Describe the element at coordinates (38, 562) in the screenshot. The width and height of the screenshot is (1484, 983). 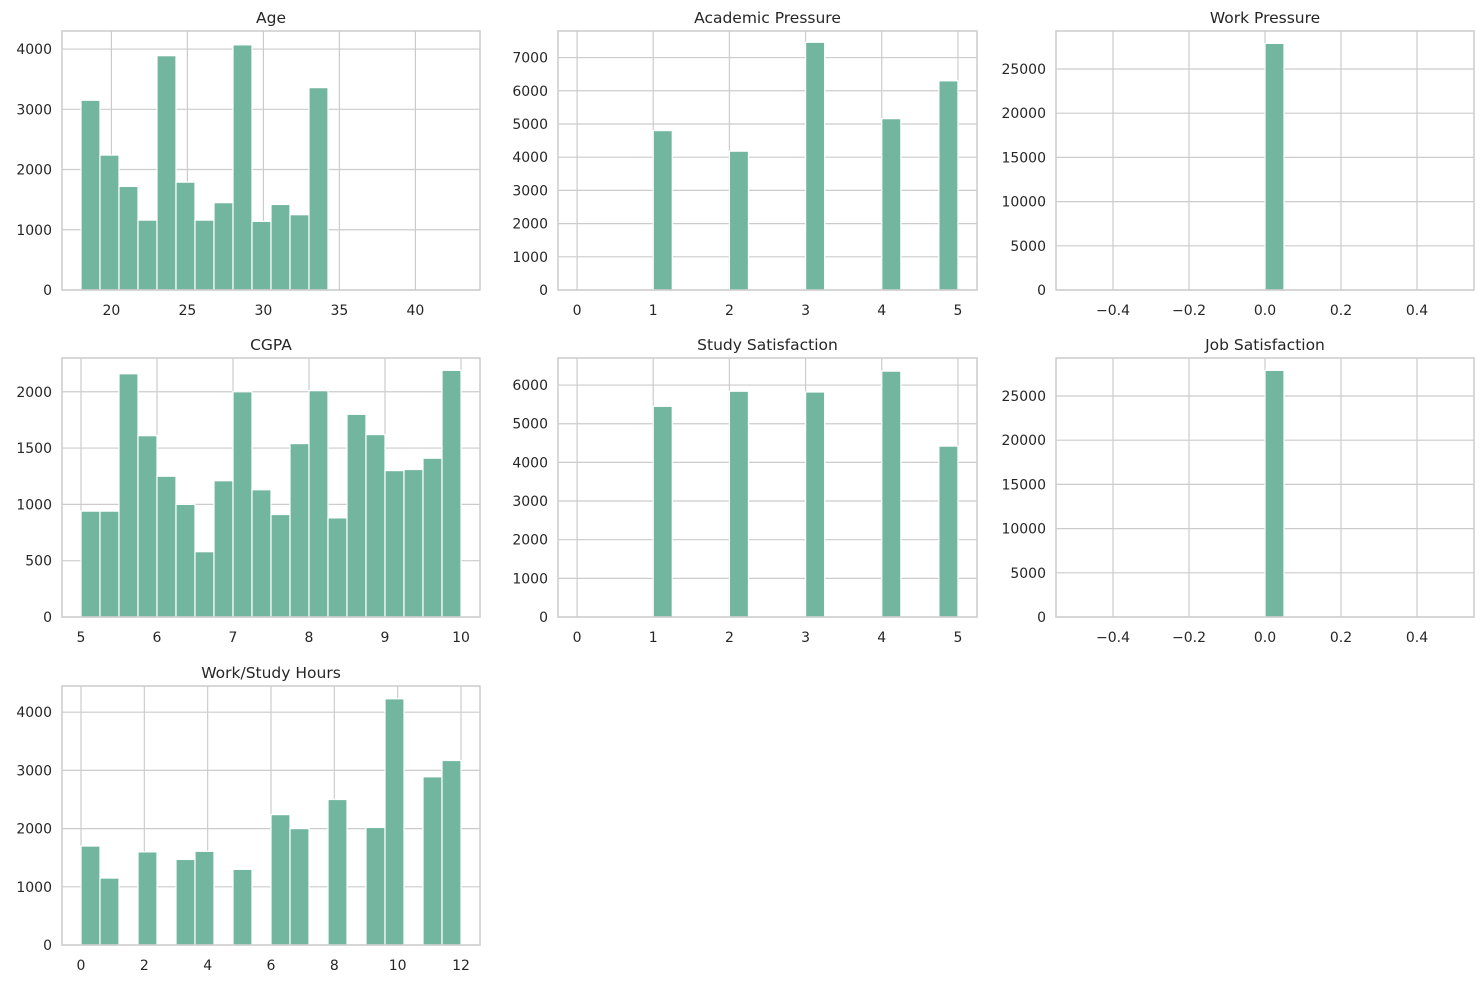
I see `y-tick-label: 500` at that location.